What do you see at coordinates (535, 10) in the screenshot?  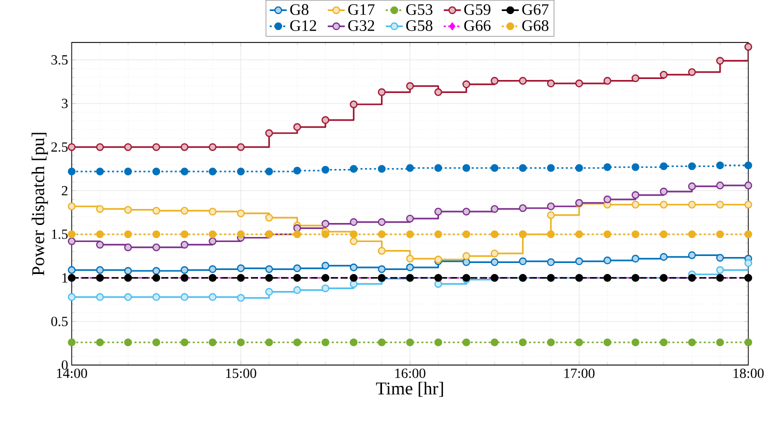 I see `legend-label: G67` at bounding box center [535, 10].